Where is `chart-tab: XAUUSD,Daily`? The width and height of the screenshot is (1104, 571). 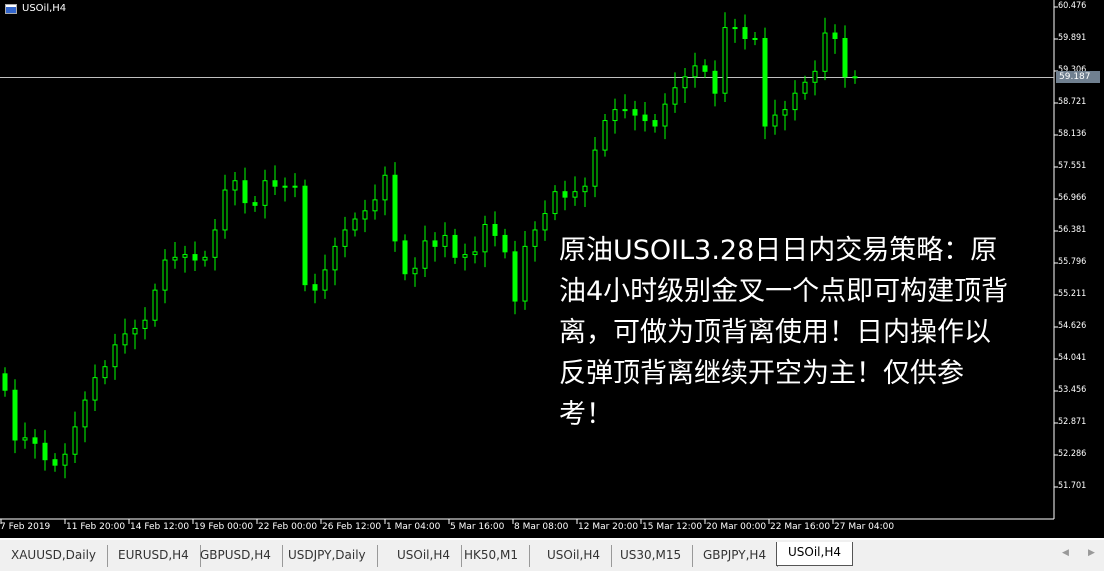
chart-tab: XAUUSD,Daily is located at coordinates (54, 556).